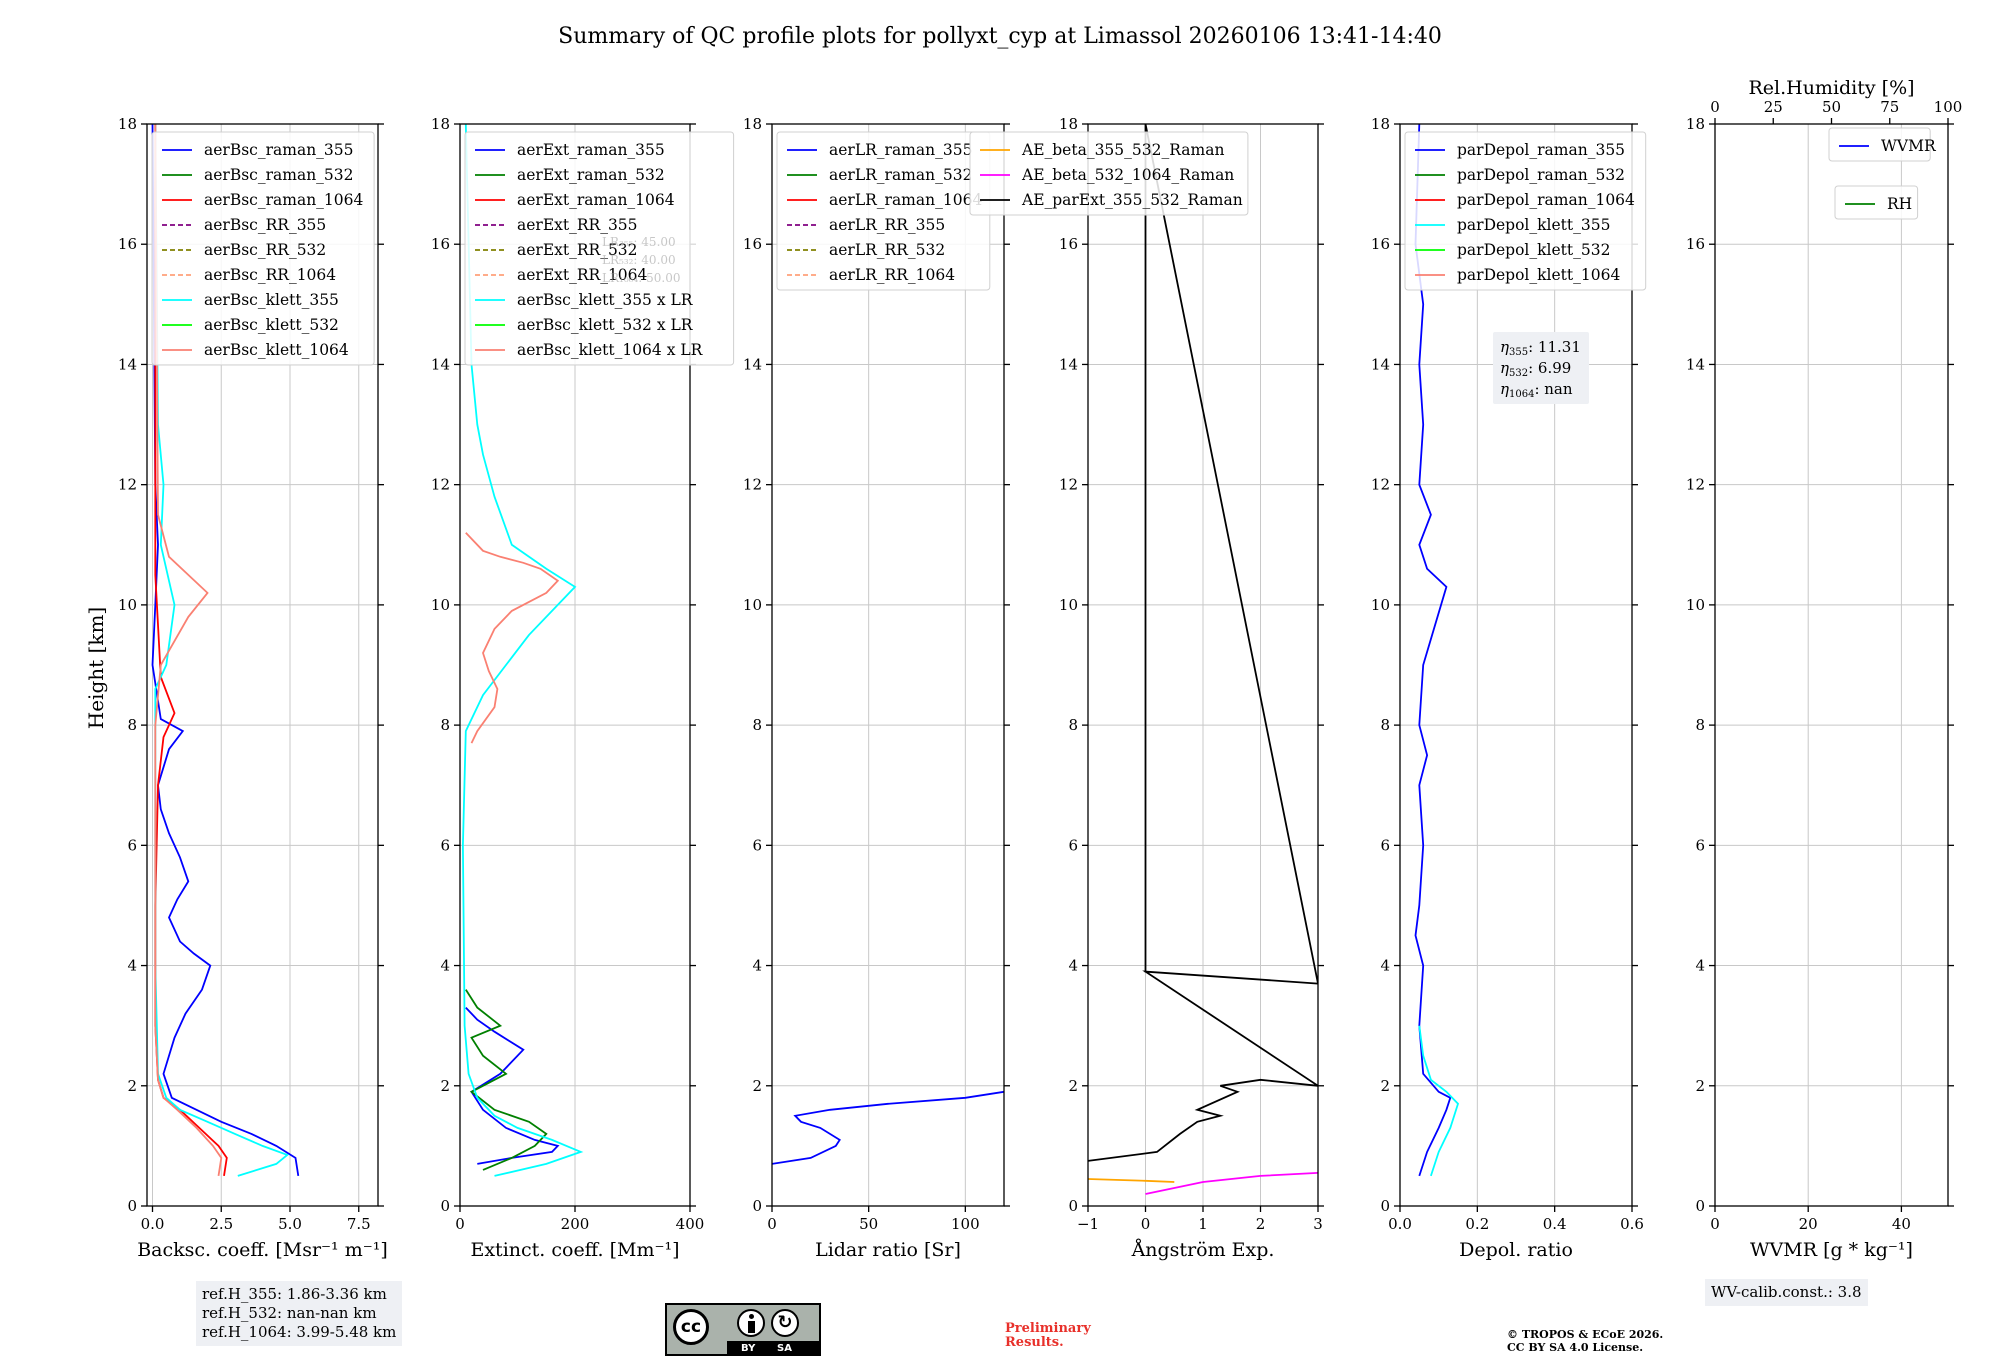 Image resolution: width=2000 pixels, height=1360 pixels. What do you see at coordinates (279, 150) in the screenshot?
I see `legend-label: aerBsc_raman_355` at bounding box center [279, 150].